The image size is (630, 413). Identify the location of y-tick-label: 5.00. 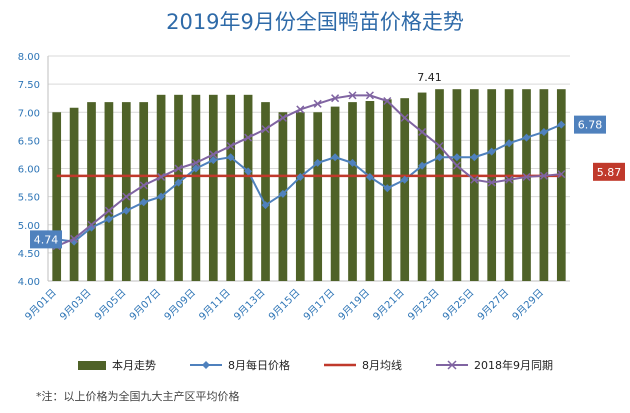
(29, 226).